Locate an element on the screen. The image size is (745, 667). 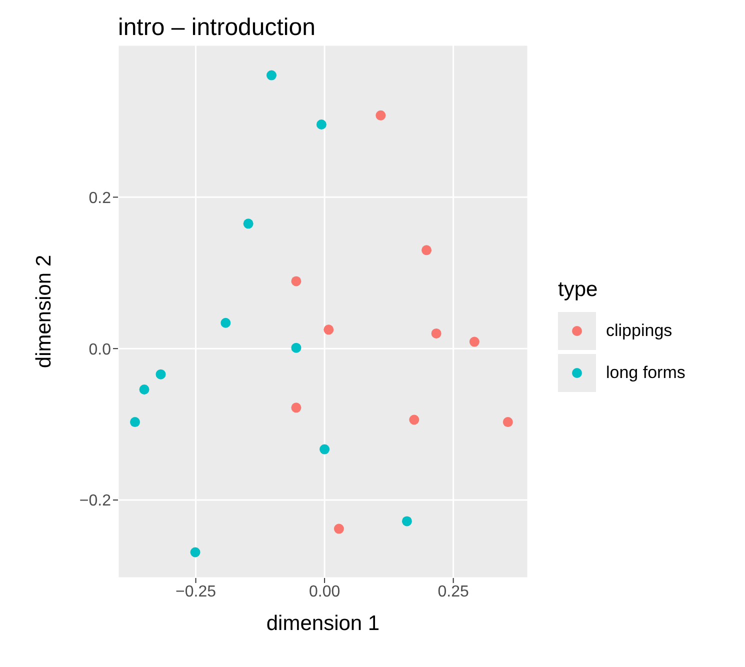
x-tick-label: −0.25 is located at coordinates (196, 591).